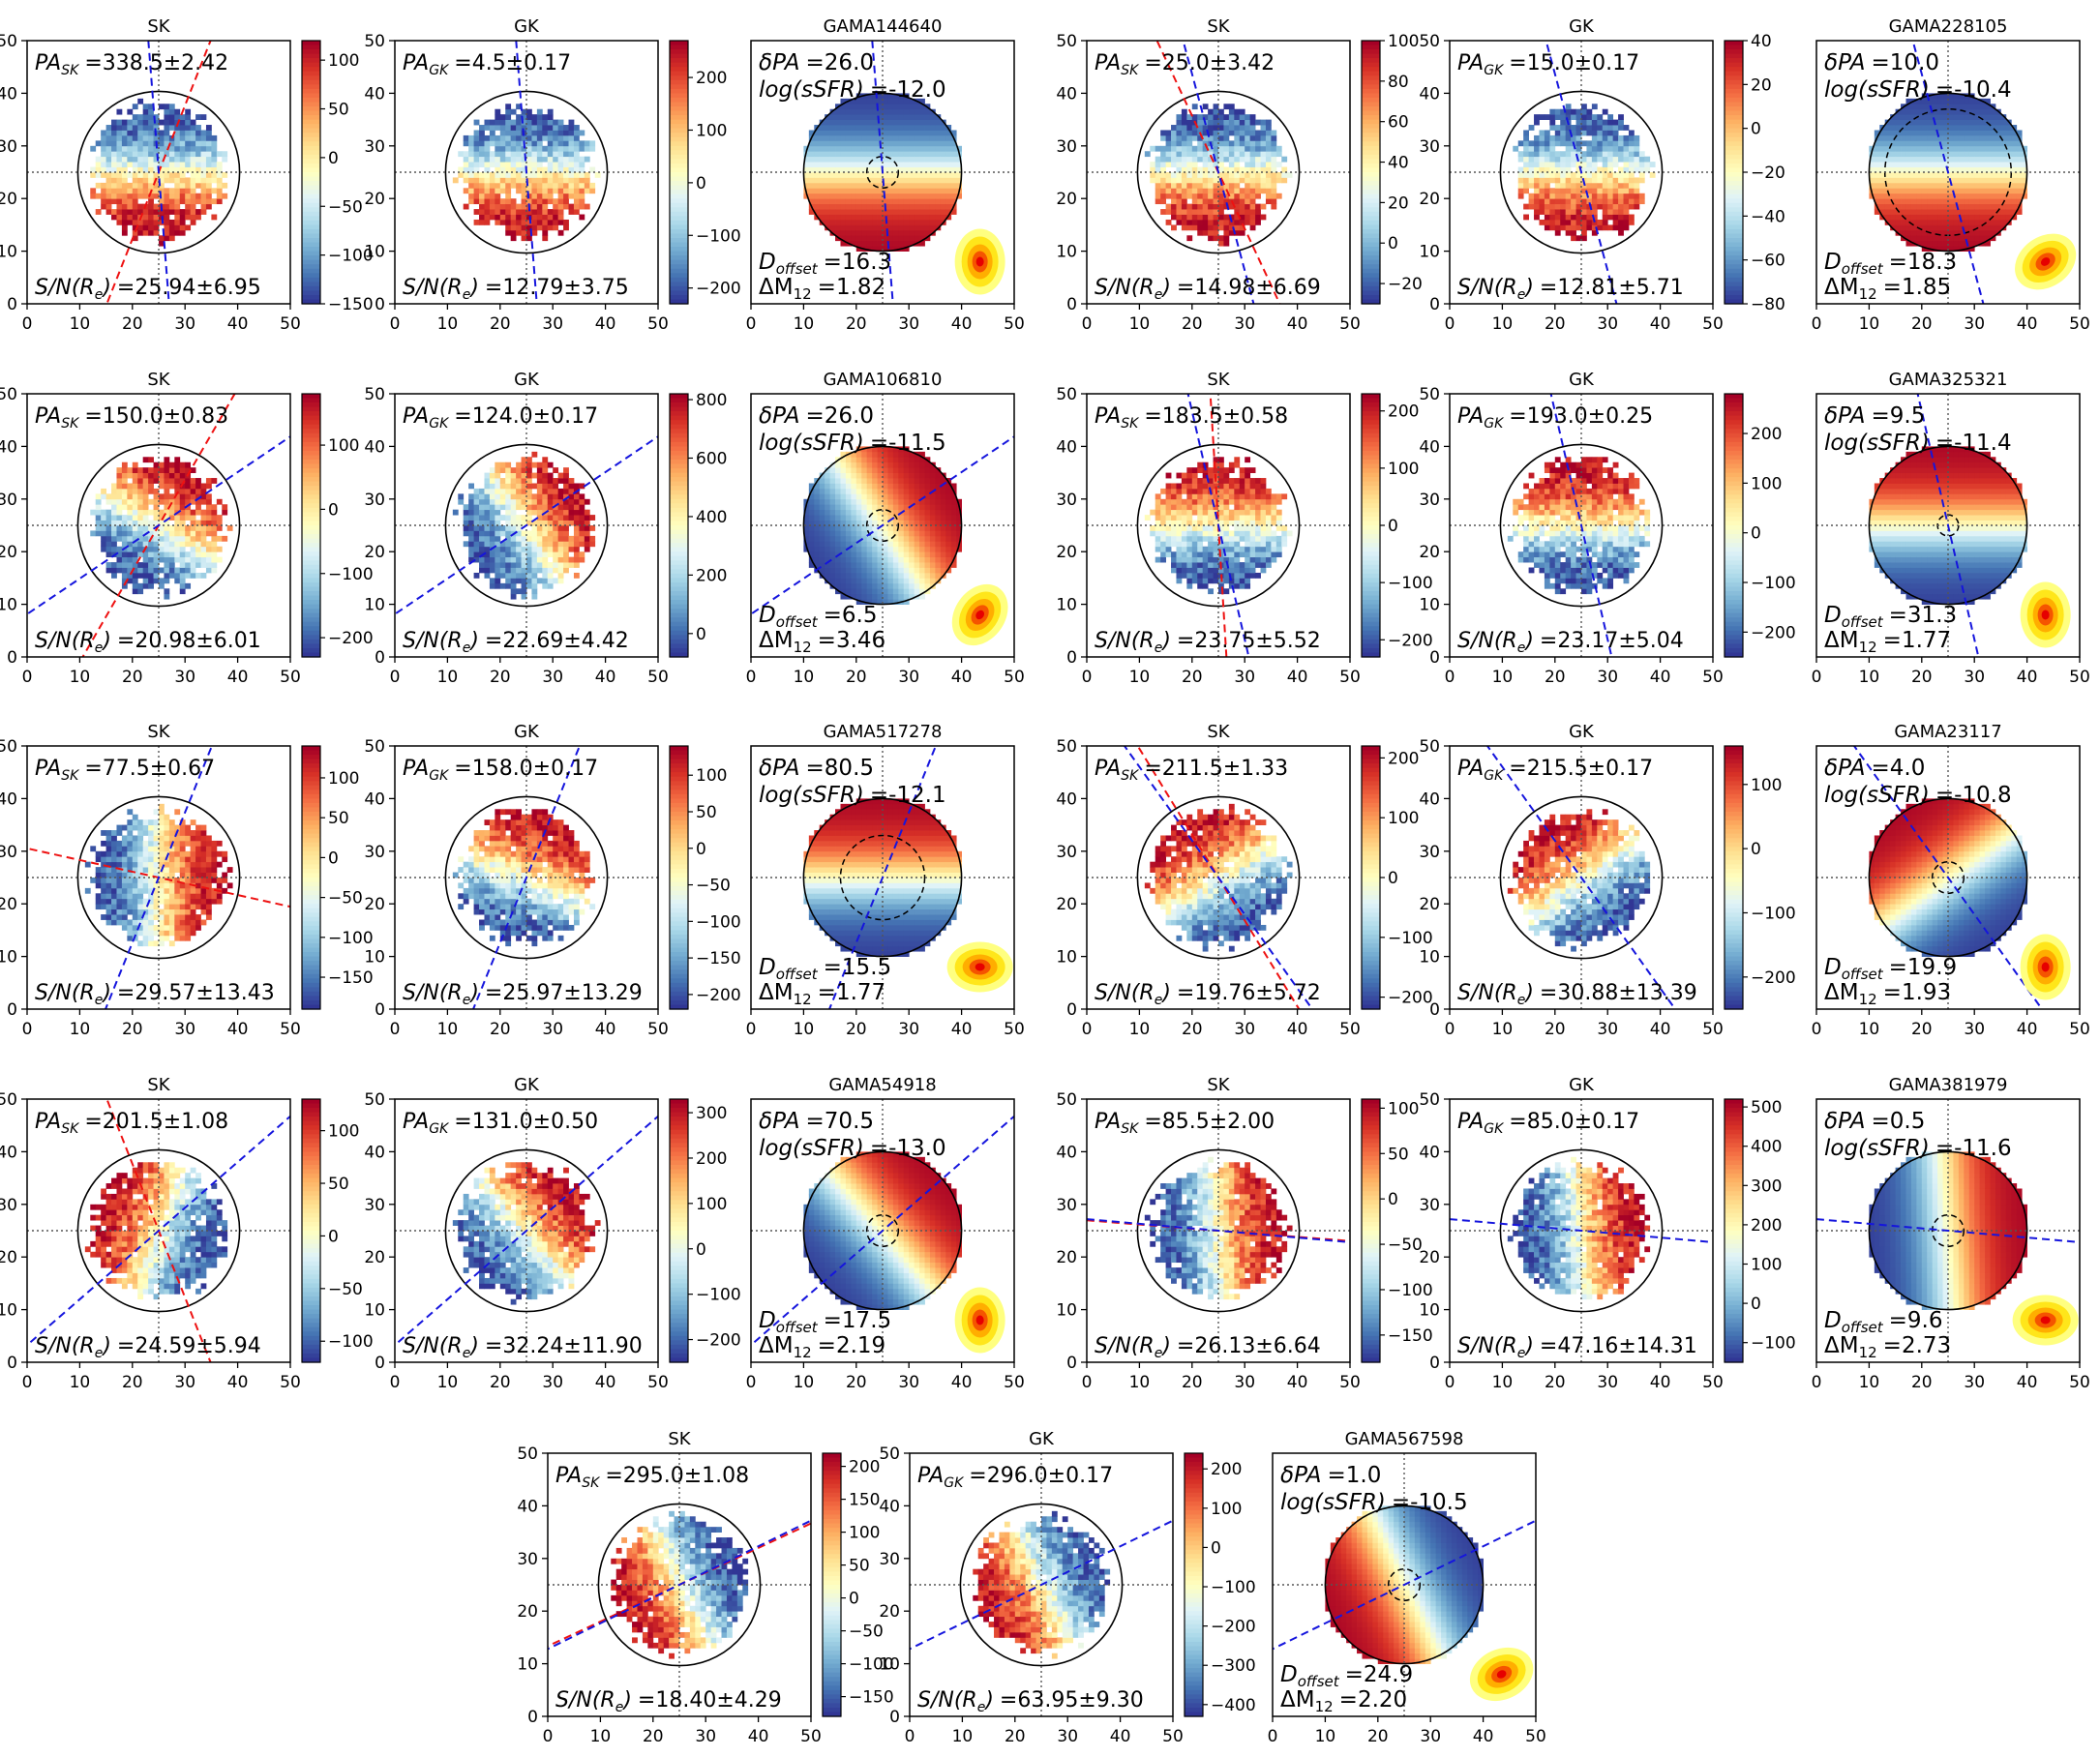 The image size is (2100, 1757). I want to click on panel-title: SK, so click(159, 1085).